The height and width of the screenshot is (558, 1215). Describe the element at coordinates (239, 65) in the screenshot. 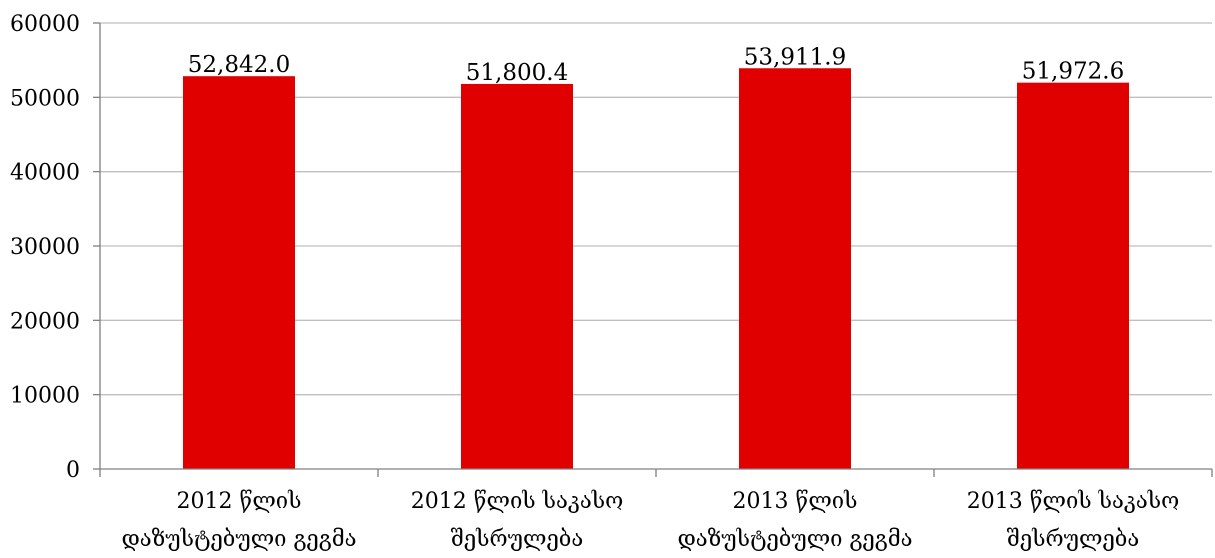

I see `data-label: 52,842.0` at that location.